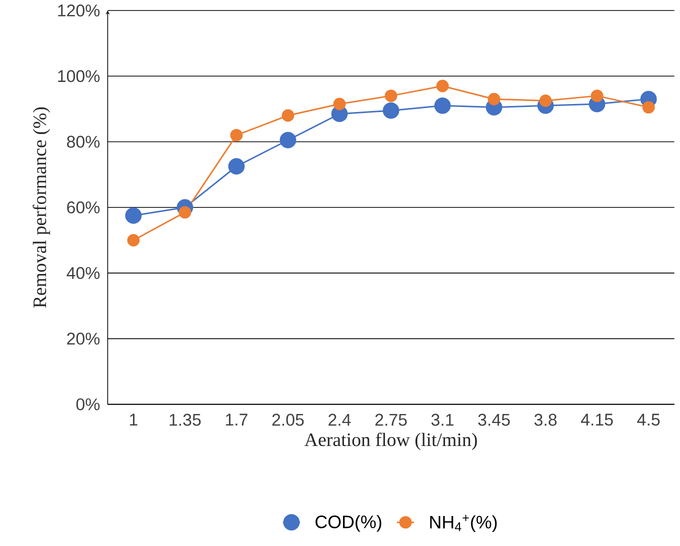  I want to click on x-tick-label: 3.8, so click(545, 420).